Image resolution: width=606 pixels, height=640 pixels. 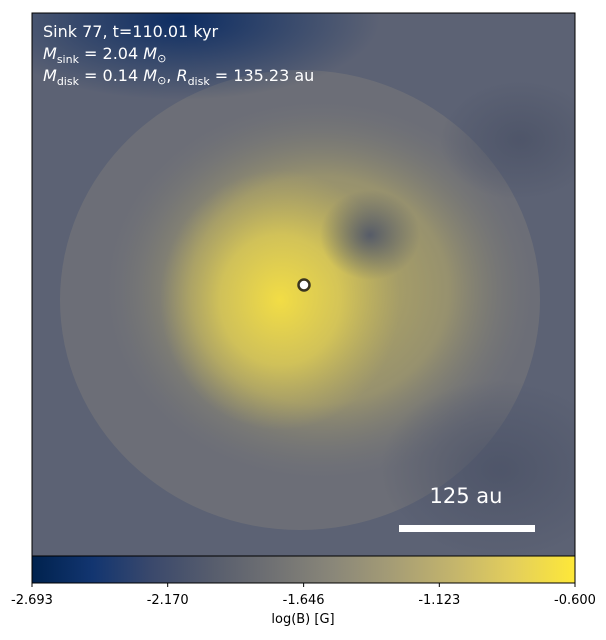 I want to click on colorbar-label: log(B) [G], so click(x=302, y=619).